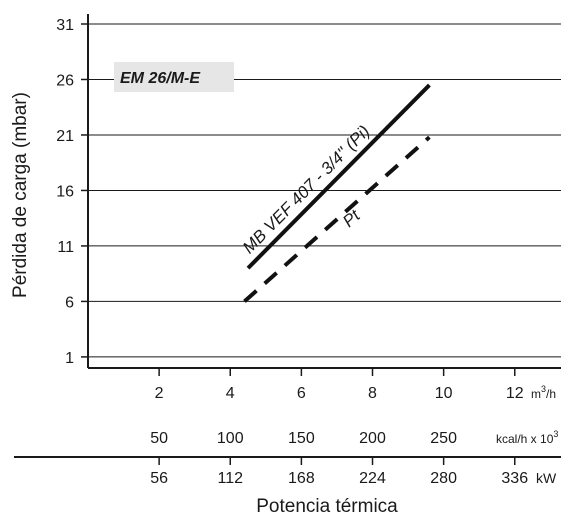 This screenshot has height=521, width=569. Describe the element at coordinates (65, 247) in the screenshot. I see `y-tick-label: 11` at that location.